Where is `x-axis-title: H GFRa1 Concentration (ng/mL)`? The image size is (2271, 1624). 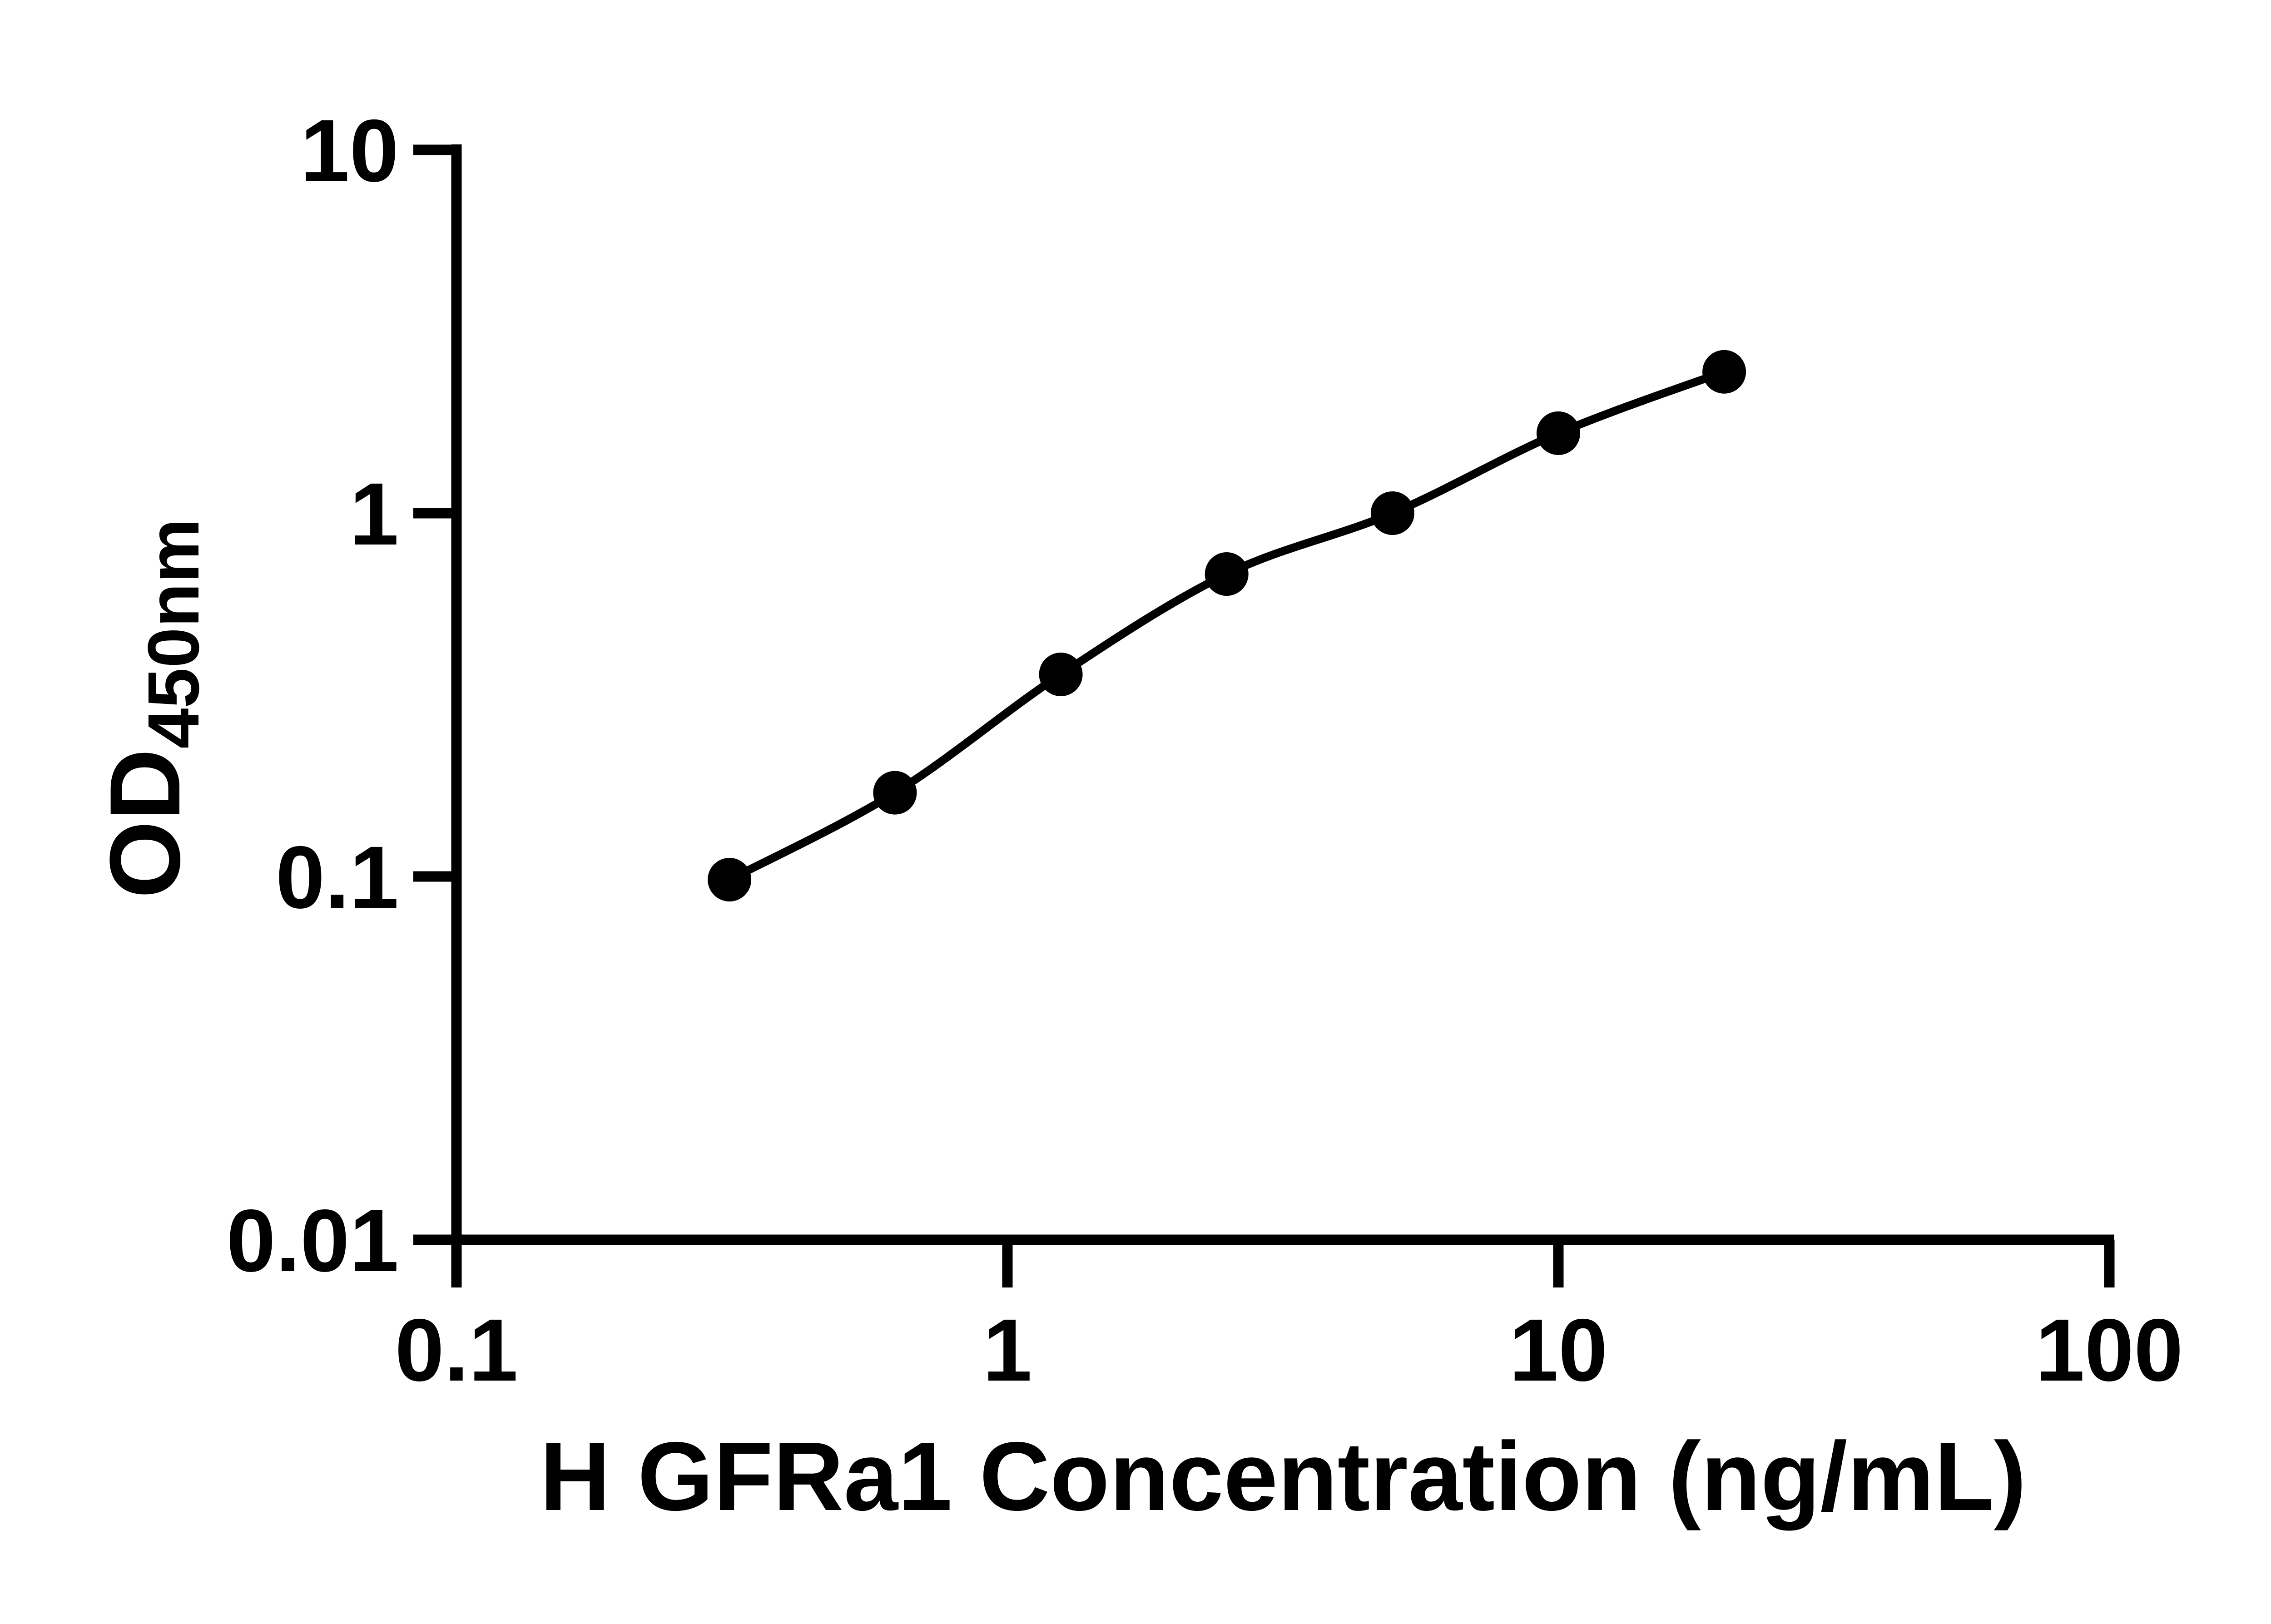
x-axis-title: H GFRa1 Concentration (ng/mL) is located at coordinates (1283, 1476).